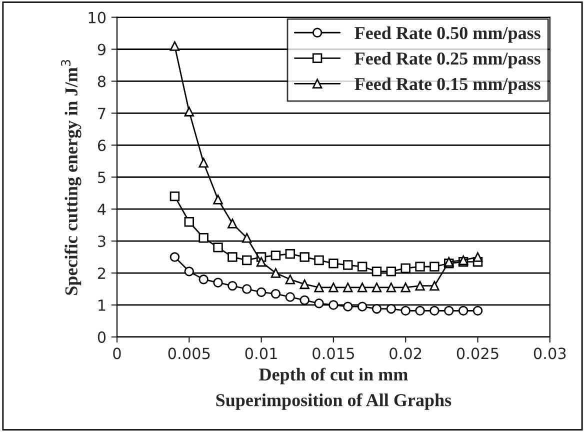 The image size is (585, 432). I want to click on legend-label: Feed Rate 0.50 mm/pass, so click(447, 34).